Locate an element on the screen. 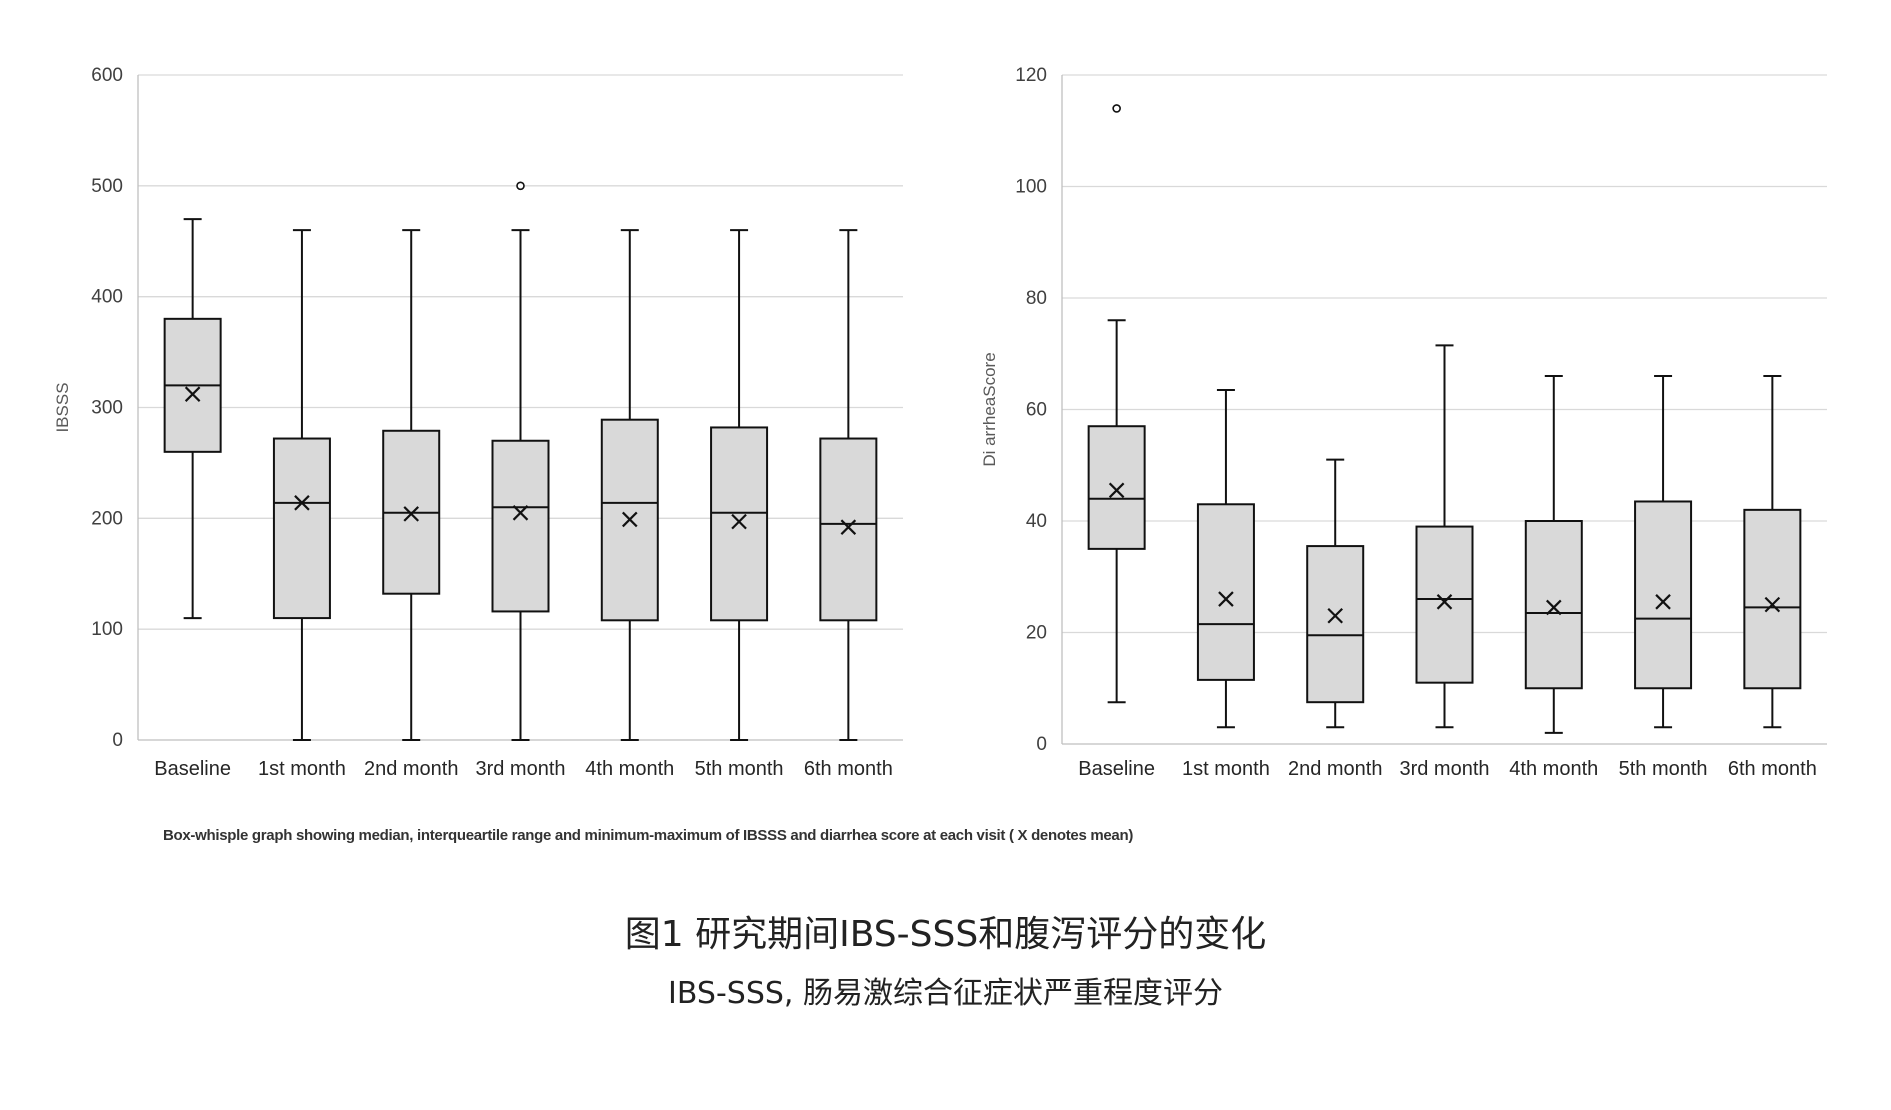  y-tick-label: 40 is located at coordinates (1036, 521).